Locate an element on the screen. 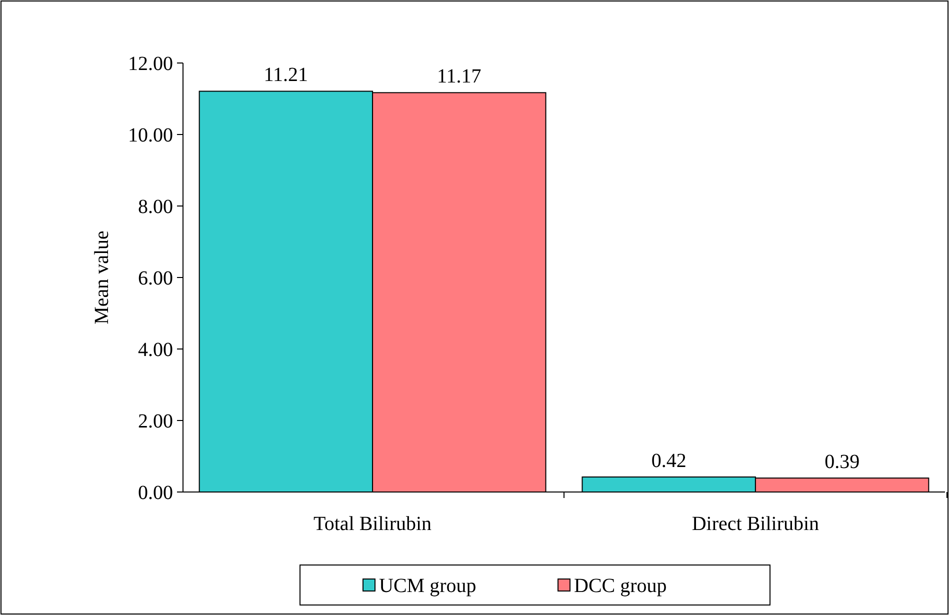 The height and width of the screenshot is (615, 949). y-tick-label: 0.00 is located at coordinates (155, 493).